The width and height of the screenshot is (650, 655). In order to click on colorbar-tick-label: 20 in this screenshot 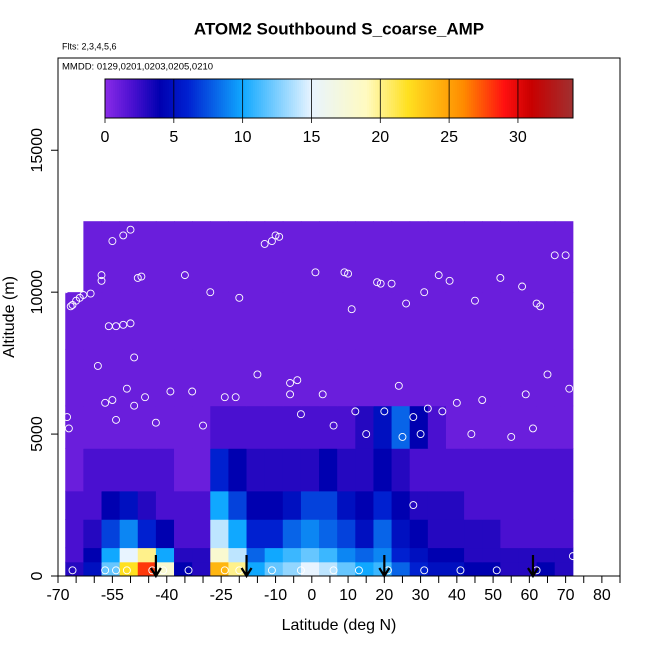, I will do `click(380, 137)`.